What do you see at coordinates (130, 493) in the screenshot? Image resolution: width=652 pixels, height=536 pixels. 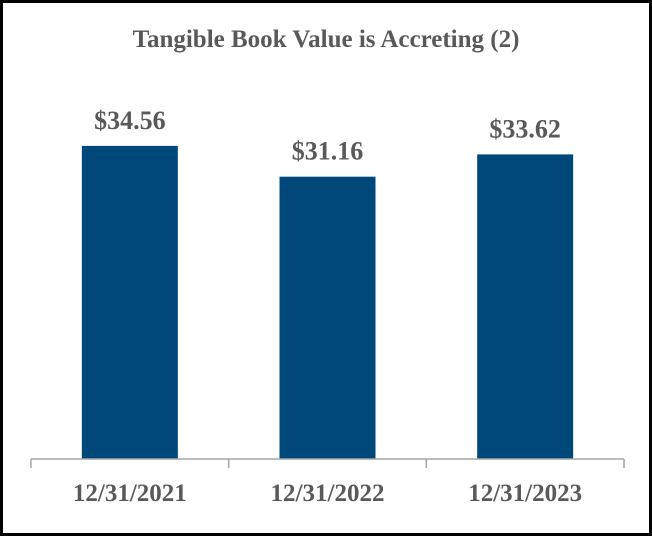 I see `x-tick-label: 12/31/2021` at bounding box center [130, 493].